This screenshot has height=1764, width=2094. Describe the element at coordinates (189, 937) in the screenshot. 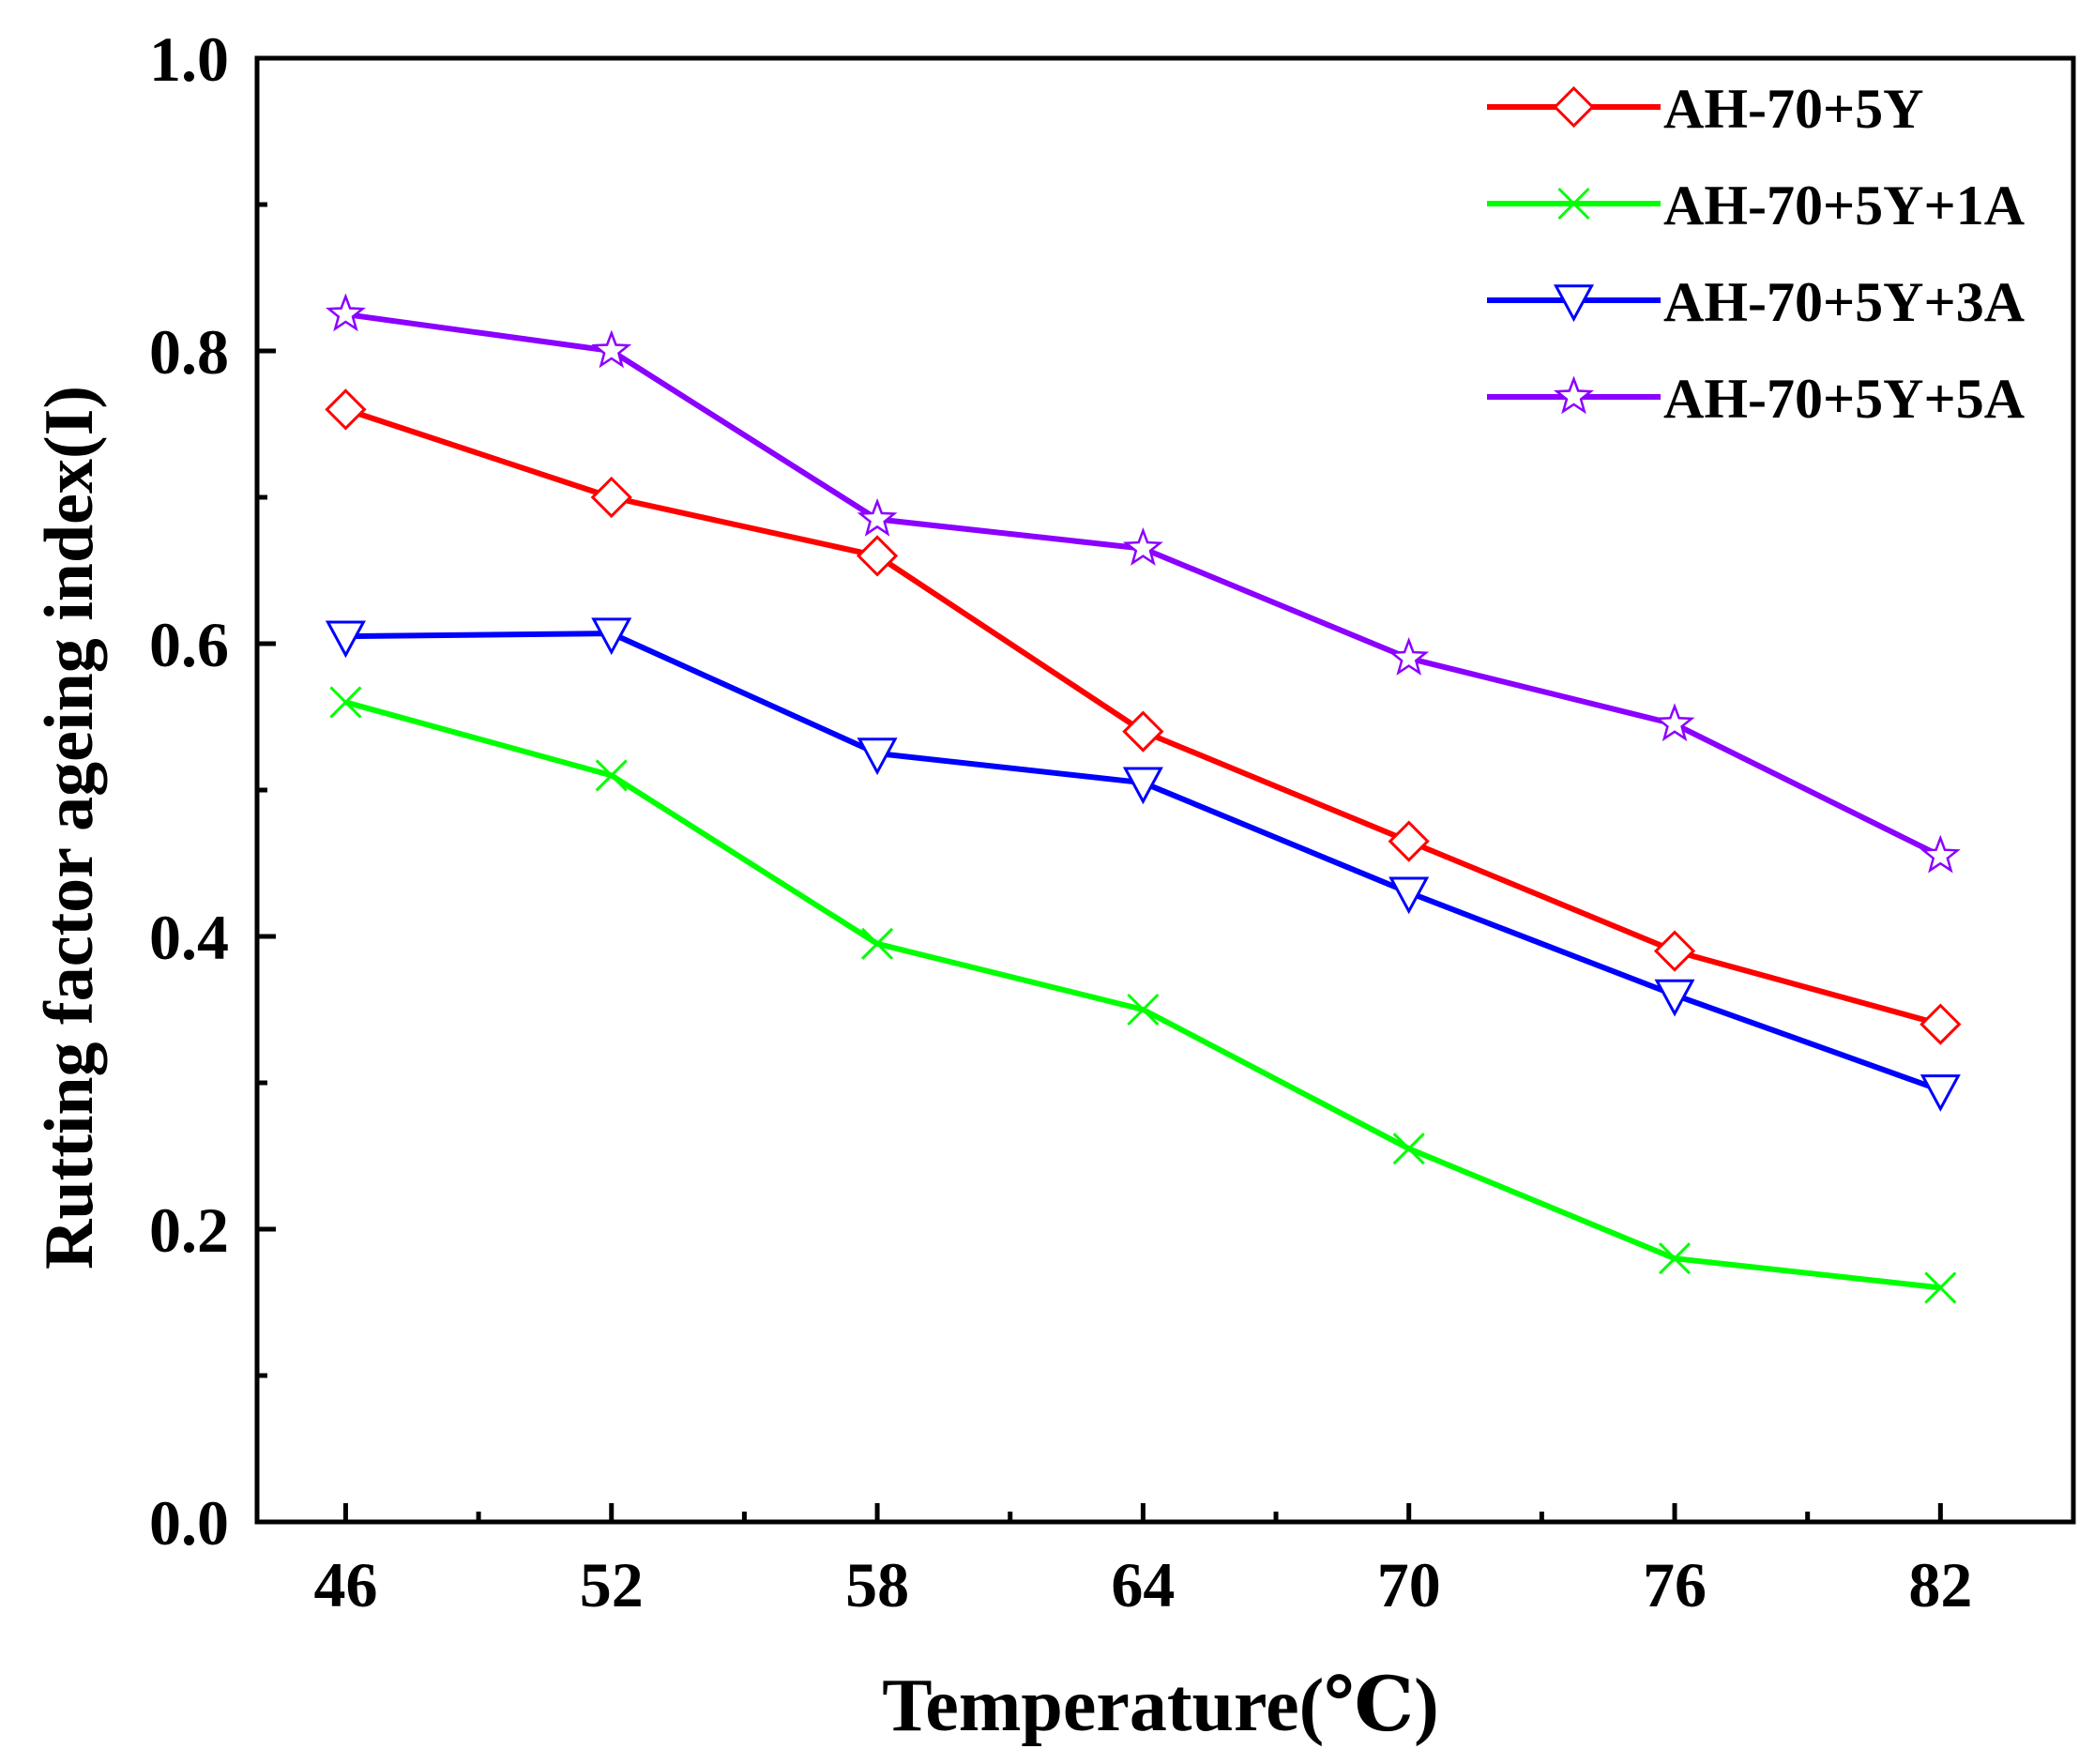

I see `y-tick-label: 0.4` at that location.